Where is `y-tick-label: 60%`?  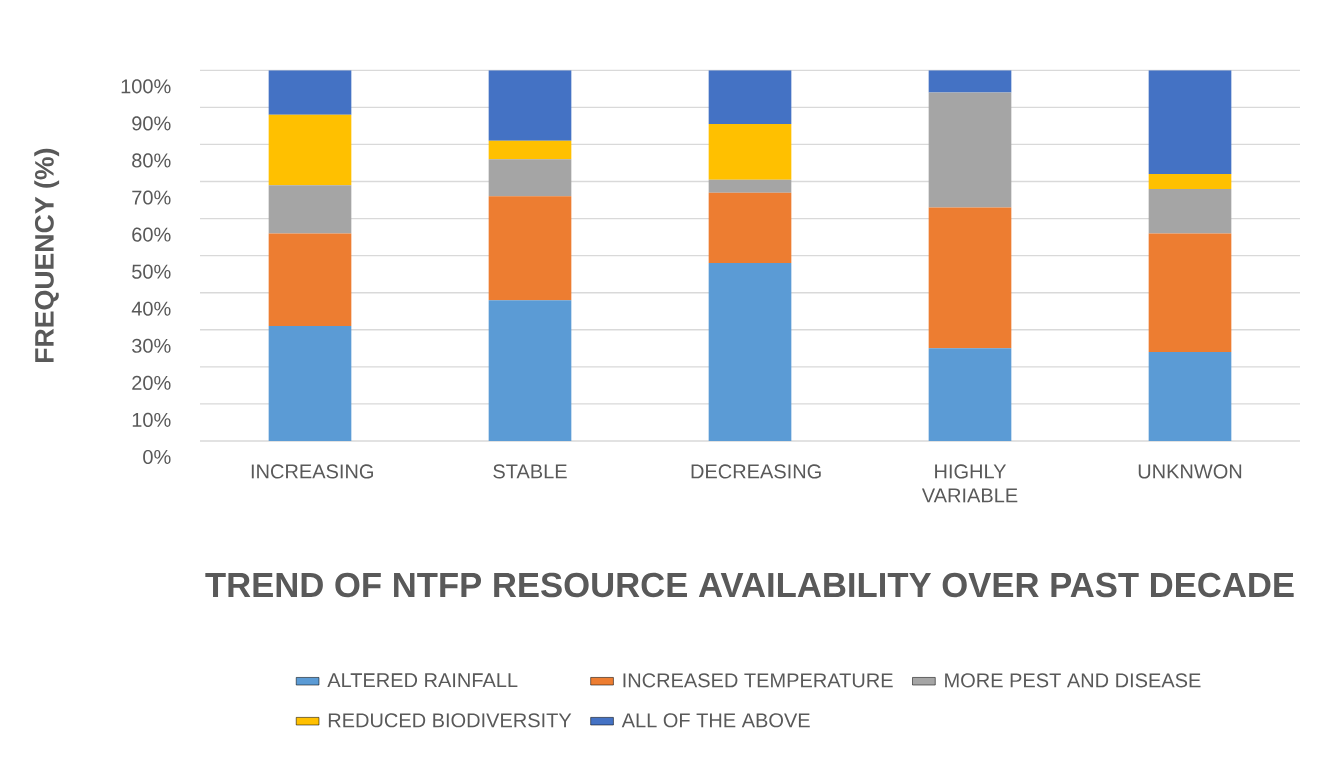 y-tick-label: 60% is located at coordinates (151, 234).